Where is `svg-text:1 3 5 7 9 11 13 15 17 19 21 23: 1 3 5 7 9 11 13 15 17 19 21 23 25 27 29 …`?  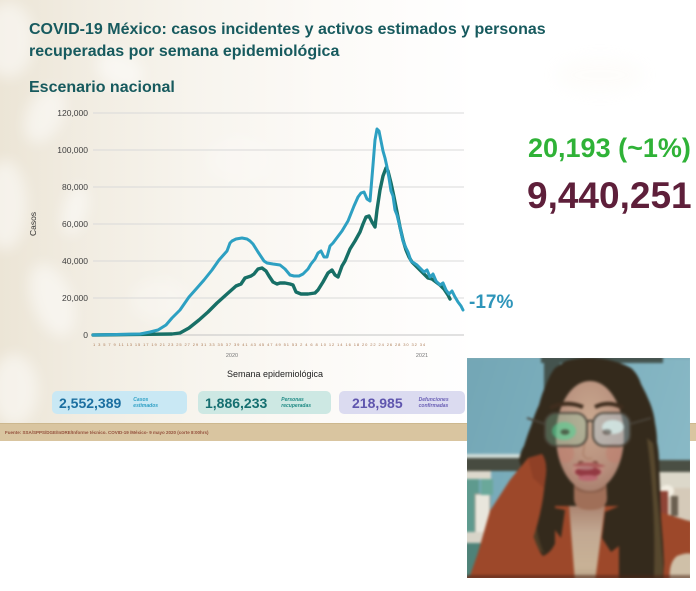
svg-text:1 3 5 7 9 11 13 15 17 19 21 23: 1 3 5 7 9 11 13 15 17 19 21 23 25 27 29 … is located at coordinates (259, 344).